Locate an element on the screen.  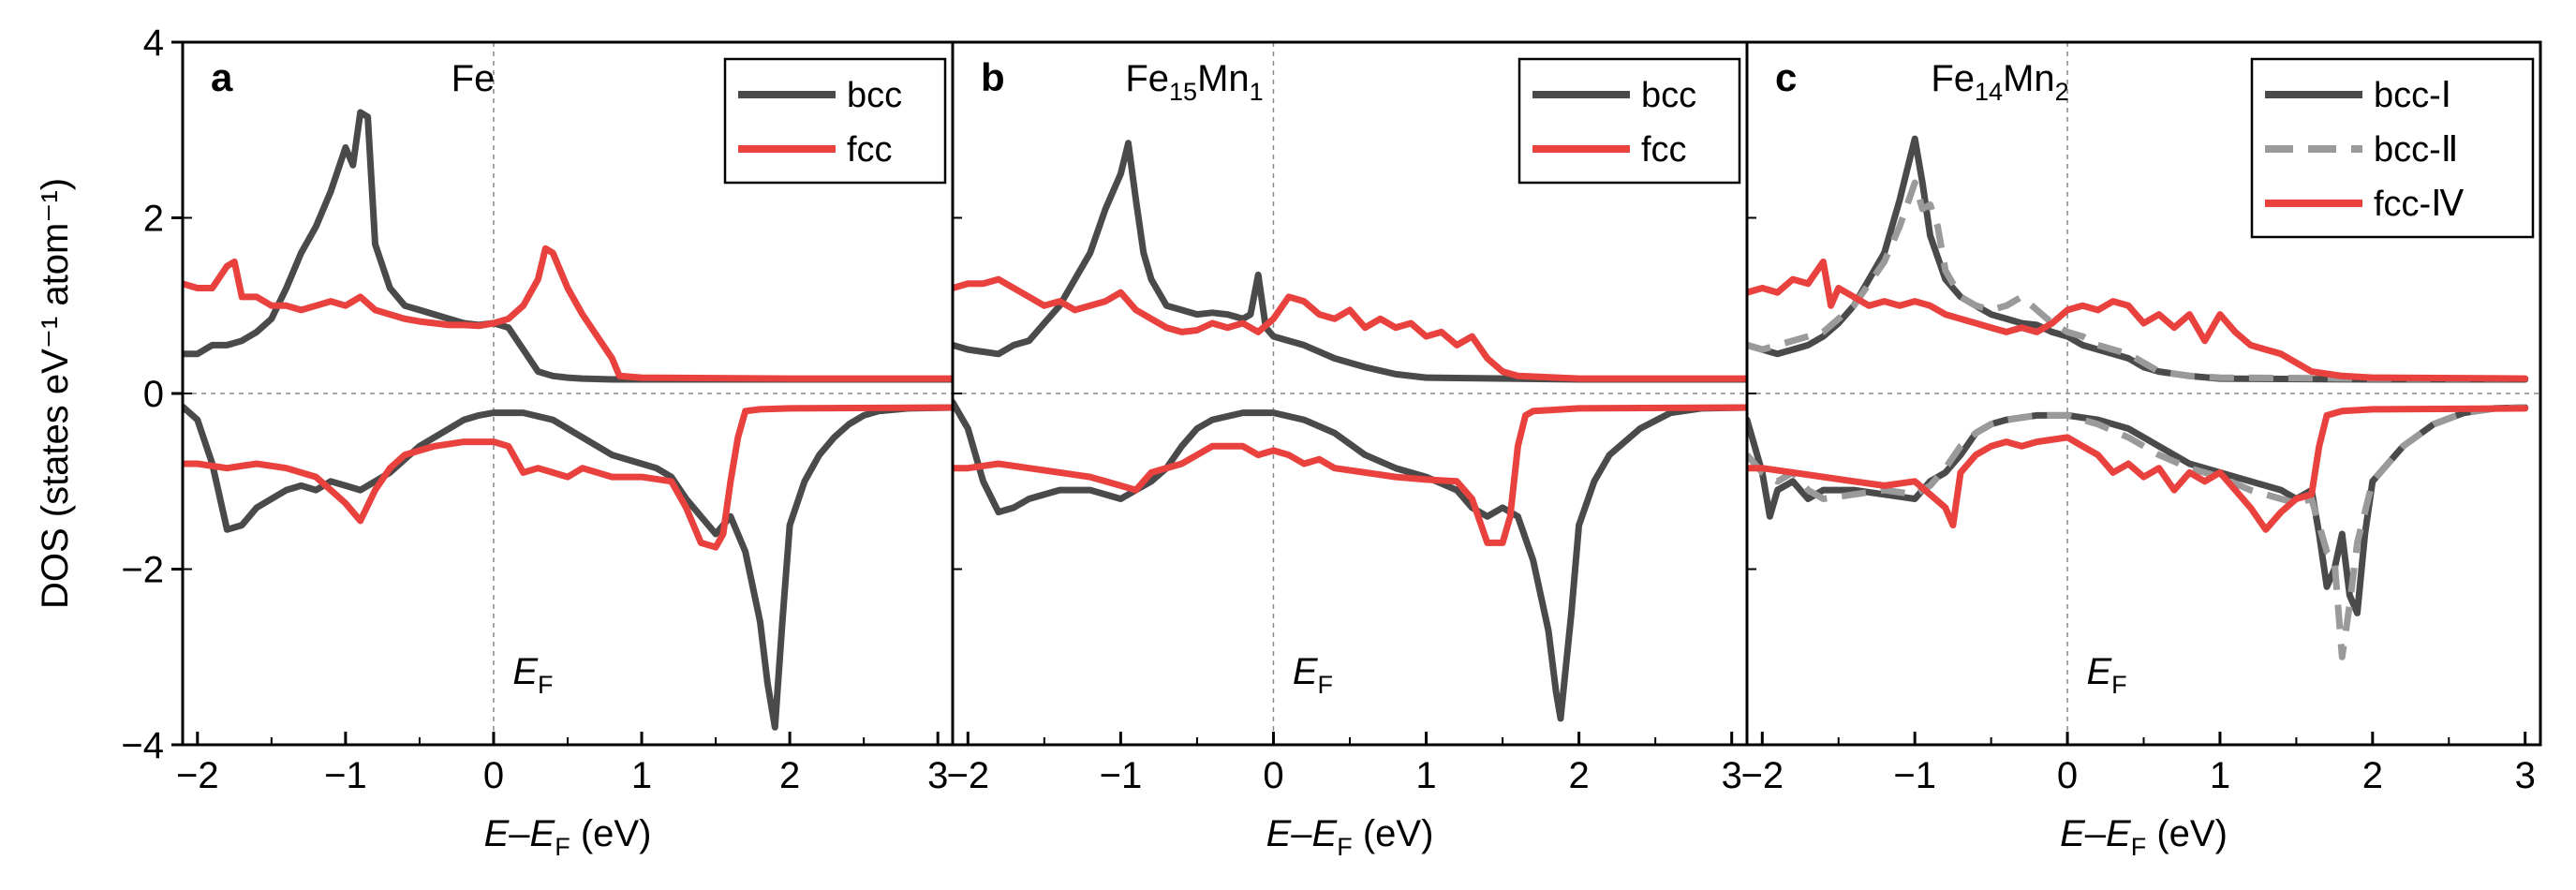
panel-letter: b is located at coordinates (993, 77).